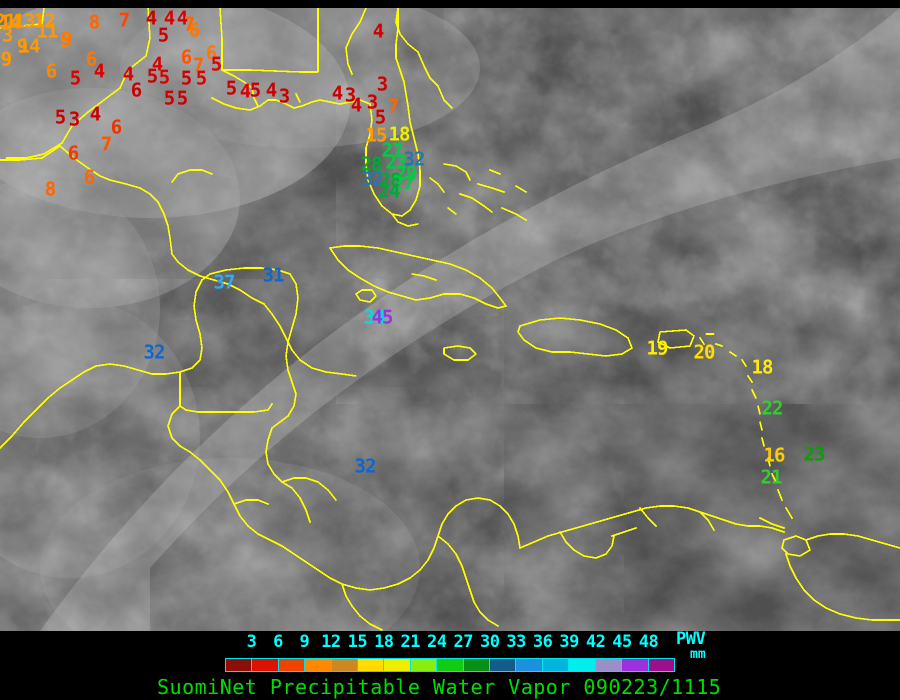 This screenshot has height=700, width=900. What do you see at coordinates (384, 642) in the screenshot?
I see `colorbar-tick: 18` at bounding box center [384, 642].